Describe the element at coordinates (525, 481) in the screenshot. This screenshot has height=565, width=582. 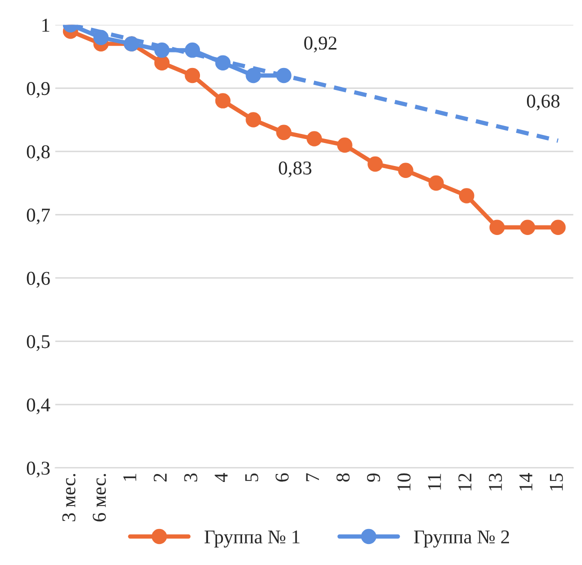
I see `x-tick-label: 14` at that location.